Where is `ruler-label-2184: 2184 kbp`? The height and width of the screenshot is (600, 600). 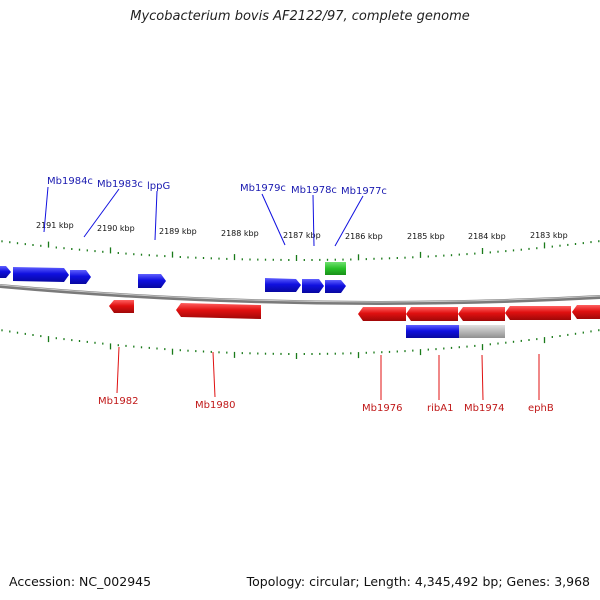 ruler-label-2184: 2184 kbp is located at coordinates (487, 236).